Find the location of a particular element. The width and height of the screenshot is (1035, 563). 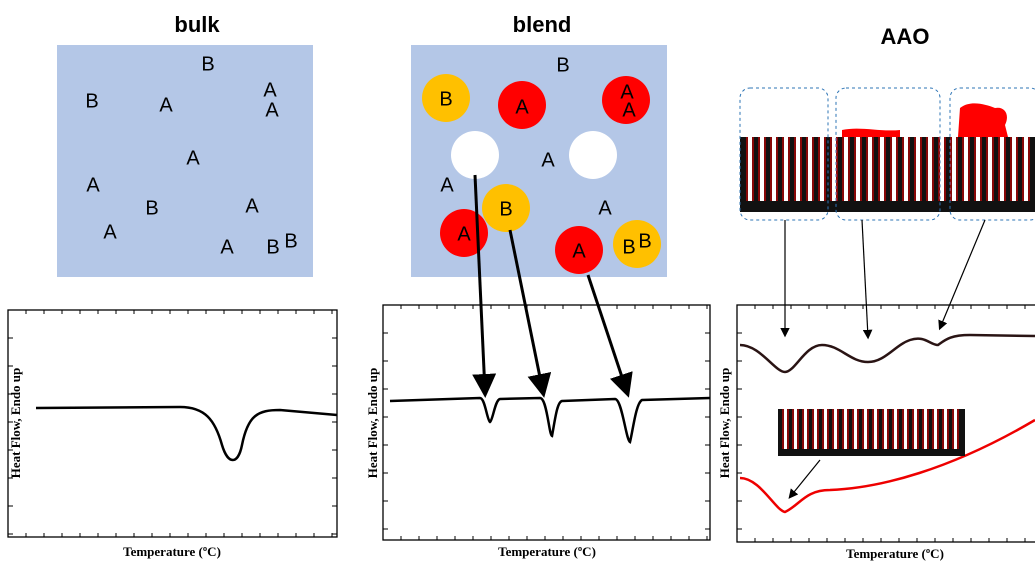

aao-membrane is located at coordinates (887, 157).